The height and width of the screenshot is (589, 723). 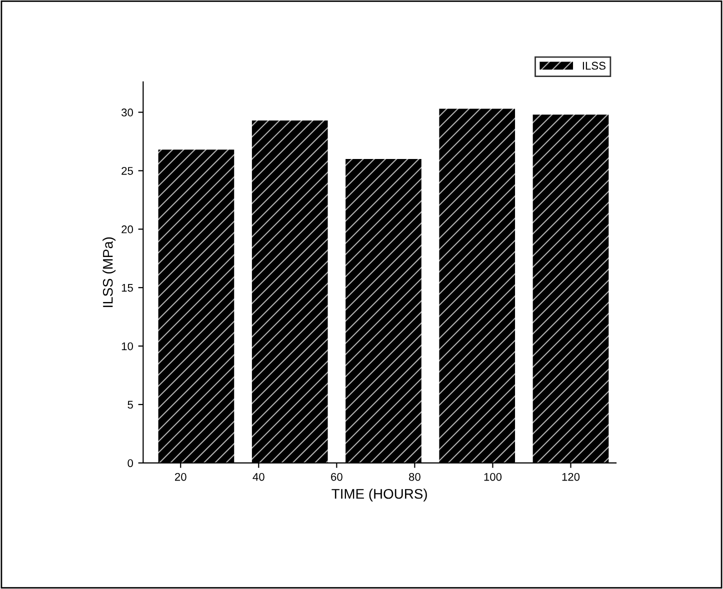 What do you see at coordinates (130, 463) in the screenshot?
I see `y-tick-label: 0` at bounding box center [130, 463].